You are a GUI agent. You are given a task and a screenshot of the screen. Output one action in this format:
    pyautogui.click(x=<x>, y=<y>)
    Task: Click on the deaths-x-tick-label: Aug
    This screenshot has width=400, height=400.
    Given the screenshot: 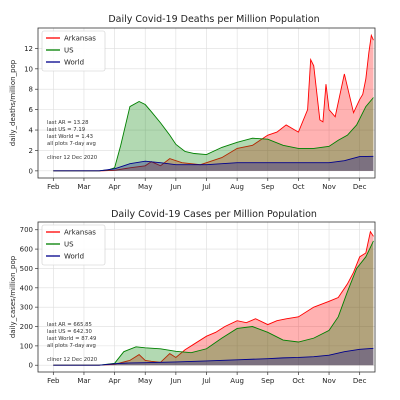 What is the action you would take?
    pyautogui.click(x=237, y=187)
    